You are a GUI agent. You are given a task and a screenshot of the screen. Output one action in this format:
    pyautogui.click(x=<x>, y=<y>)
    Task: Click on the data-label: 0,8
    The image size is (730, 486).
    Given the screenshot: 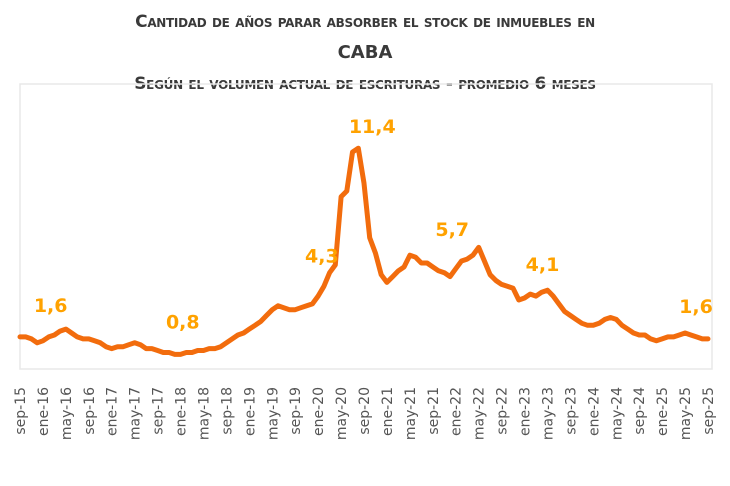 What is the action you would take?
    pyautogui.click(x=183, y=322)
    